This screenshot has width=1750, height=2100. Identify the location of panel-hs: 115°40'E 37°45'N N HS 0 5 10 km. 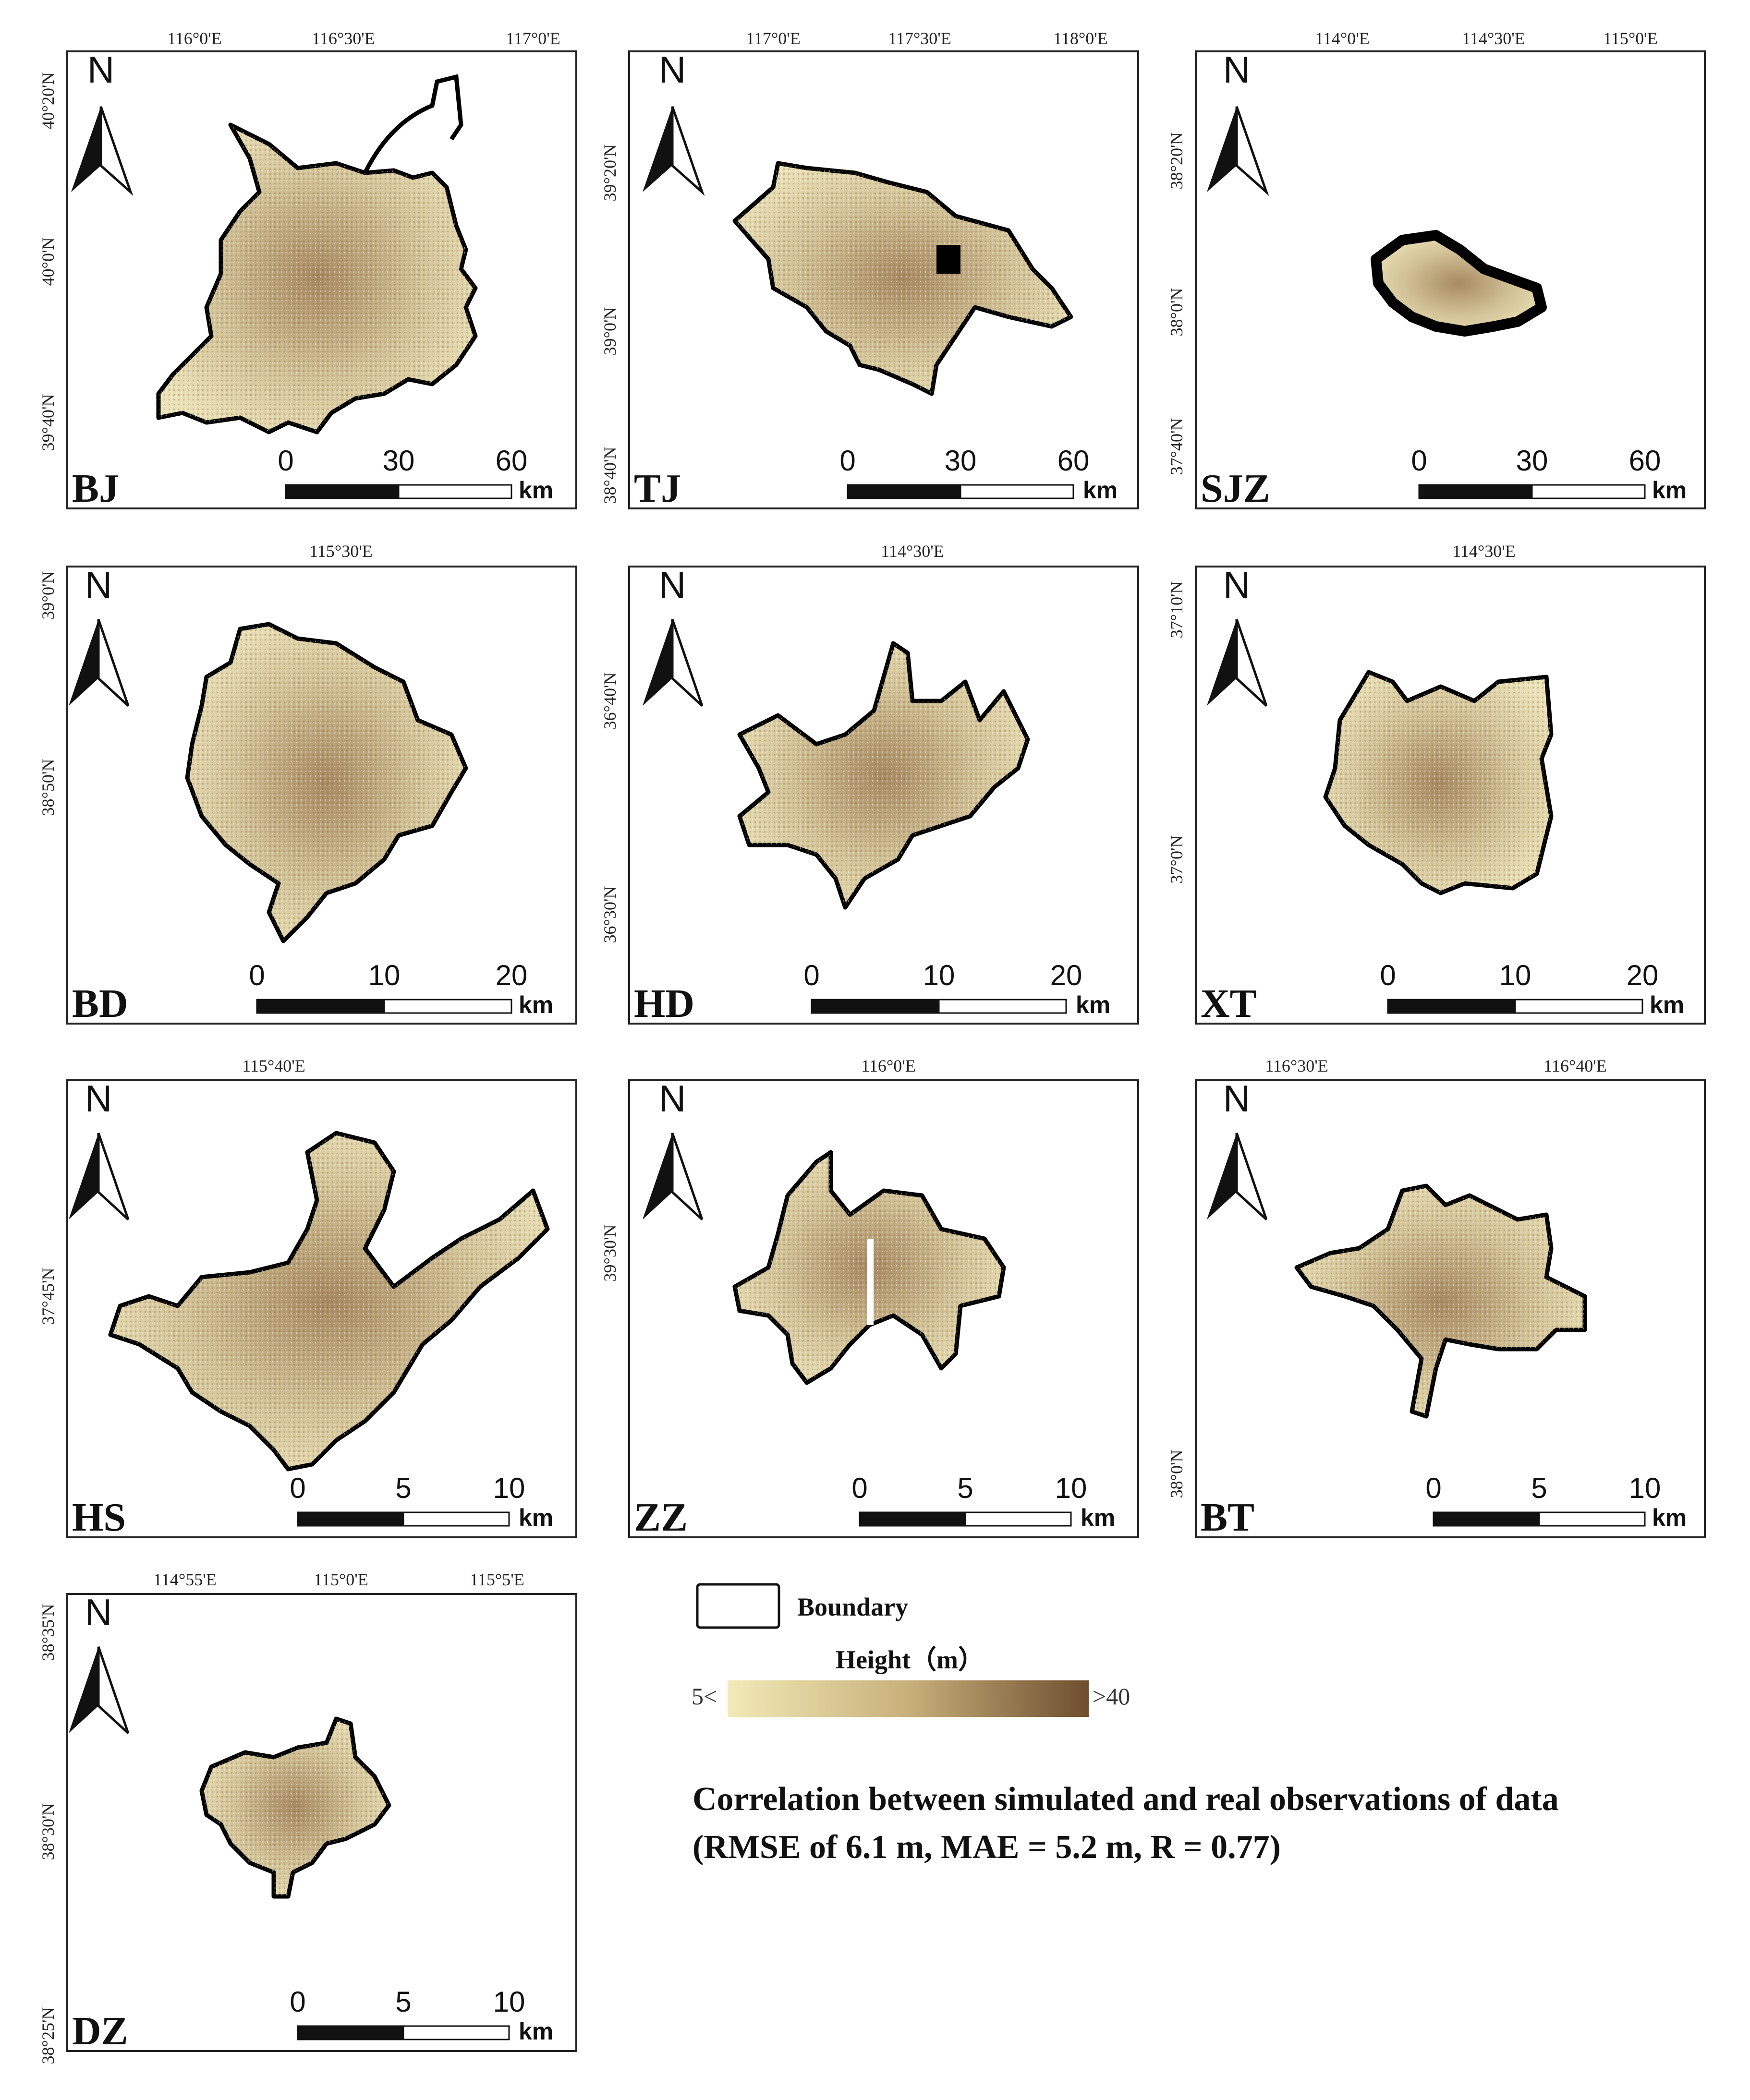
(307, 1298).